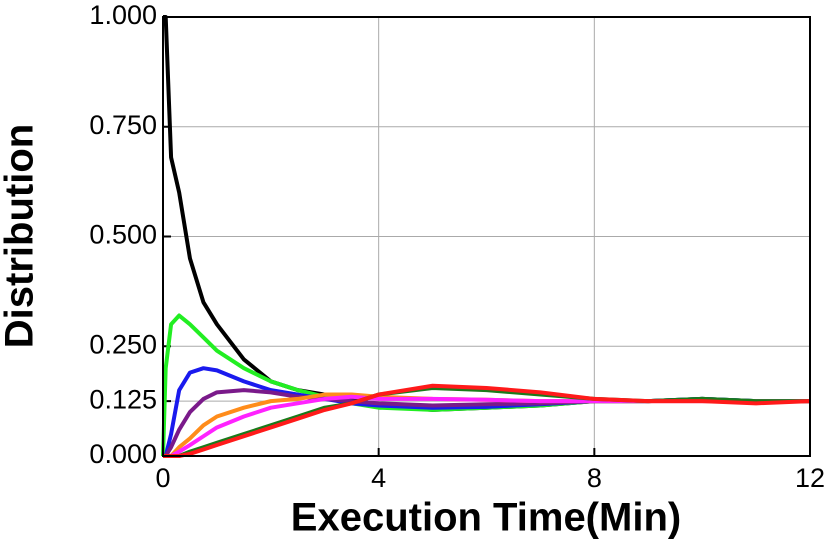 The height and width of the screenshot is (545, 830). Describe the element at coordinates (123, 344) in the screenshot. I see `y-tick-label: 0.250` at that location.